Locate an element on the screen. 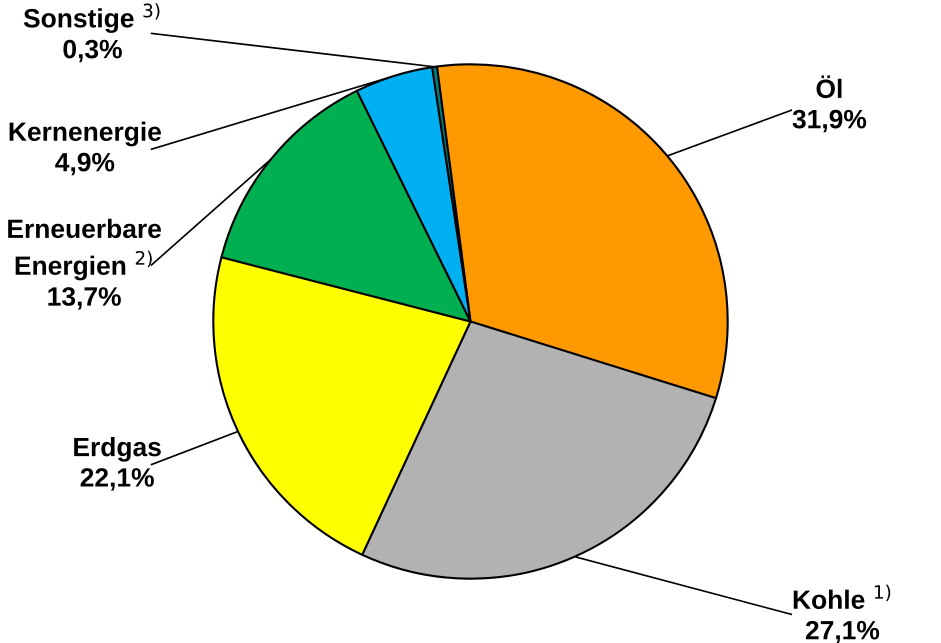  slice-label: Erneuerbare Energien $^{2)}$ is located at coordinates (84, 249).